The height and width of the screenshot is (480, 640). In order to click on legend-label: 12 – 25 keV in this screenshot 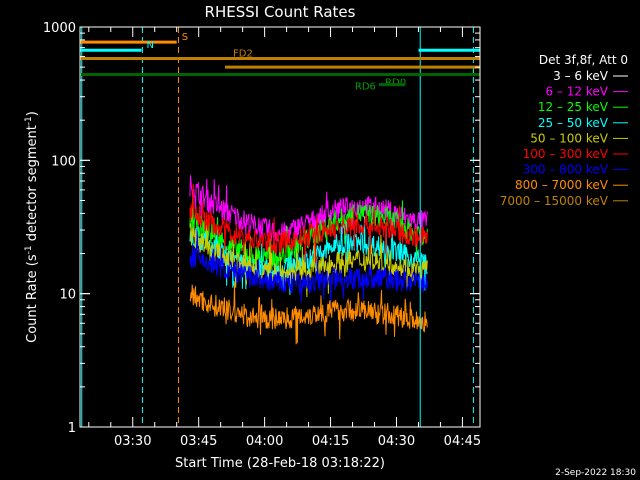, I will do `click(573, 107)`.